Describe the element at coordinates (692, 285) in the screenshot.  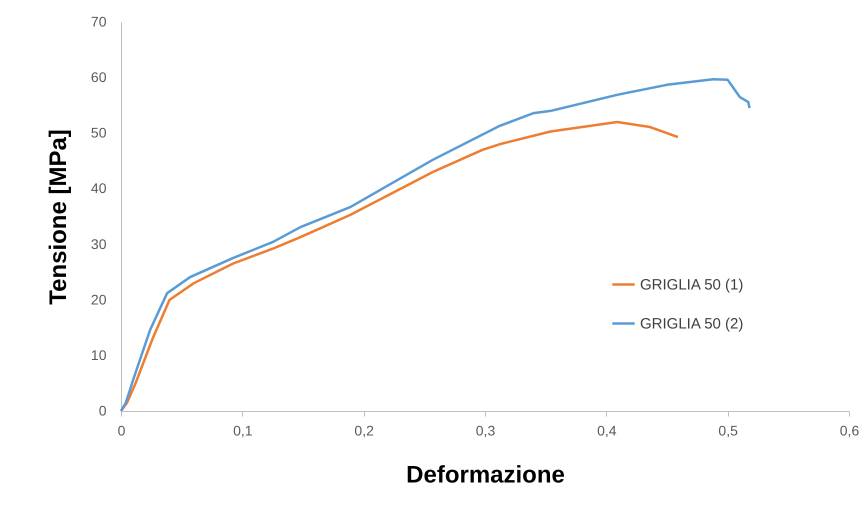
I see `legend-label: GRIGLIA 50 (1)` at that location.